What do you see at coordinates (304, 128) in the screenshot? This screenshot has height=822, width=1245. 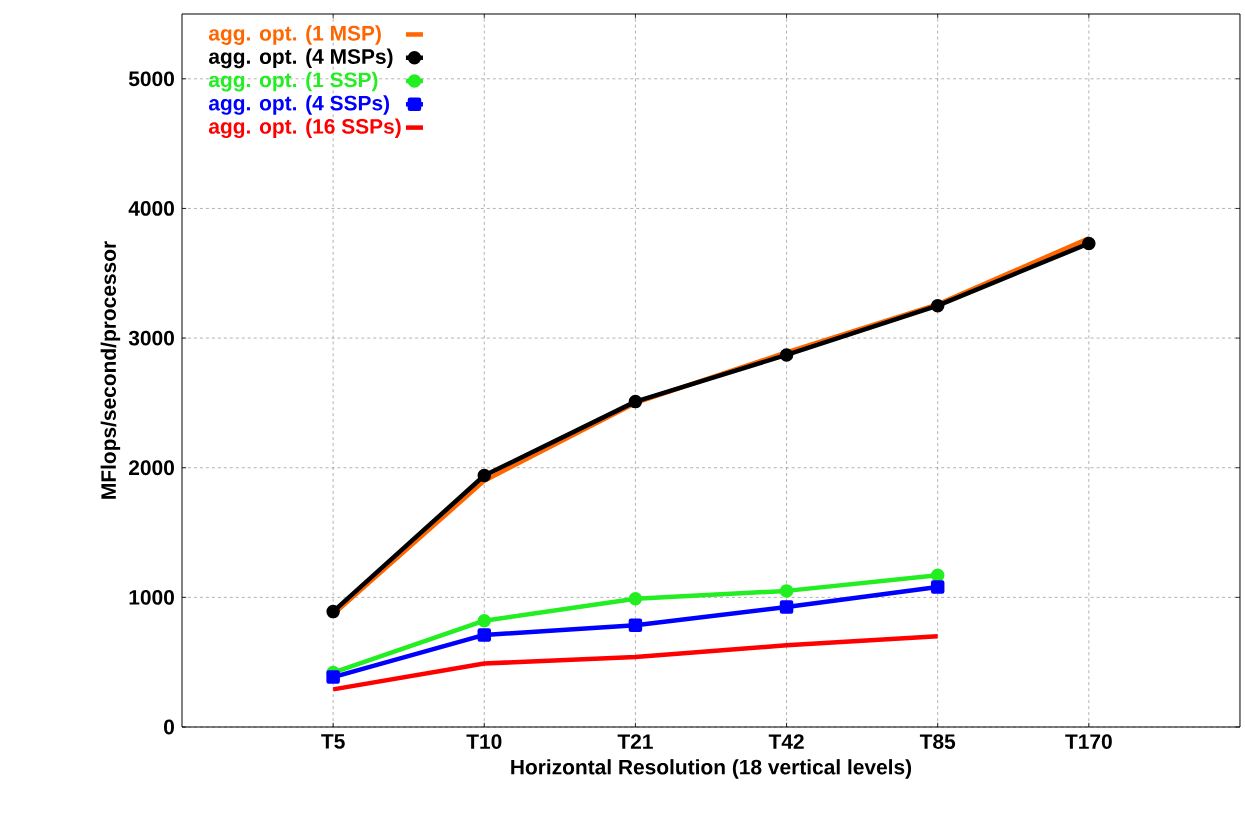 I see `legend-label: agg. opt. (16 SSPs)` at bounding box center [304, 128].